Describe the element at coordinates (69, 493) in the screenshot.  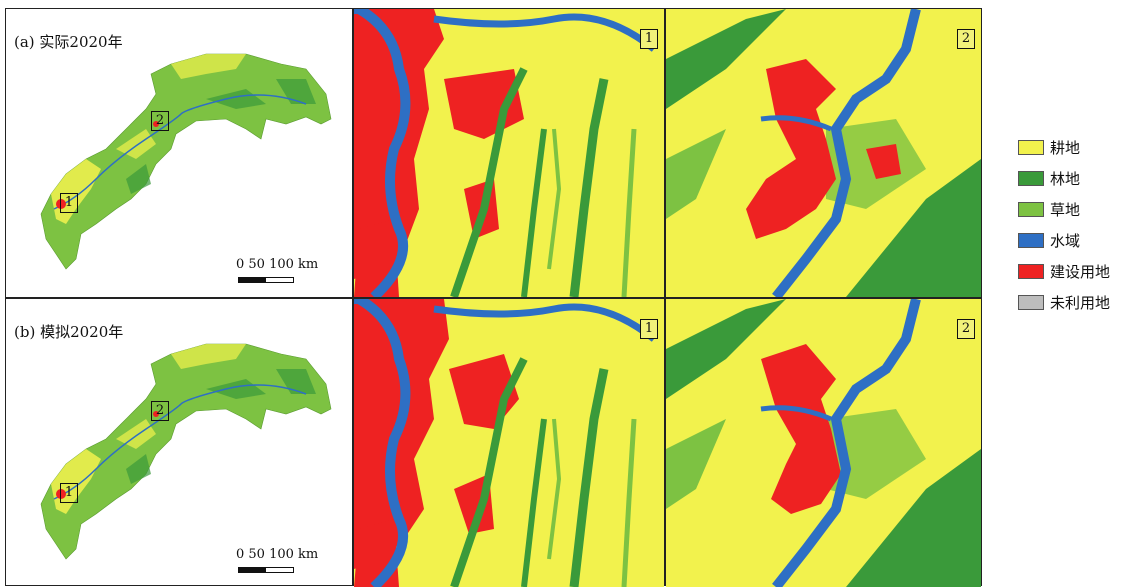
I see `inset-box-1-b: 1` at that location.